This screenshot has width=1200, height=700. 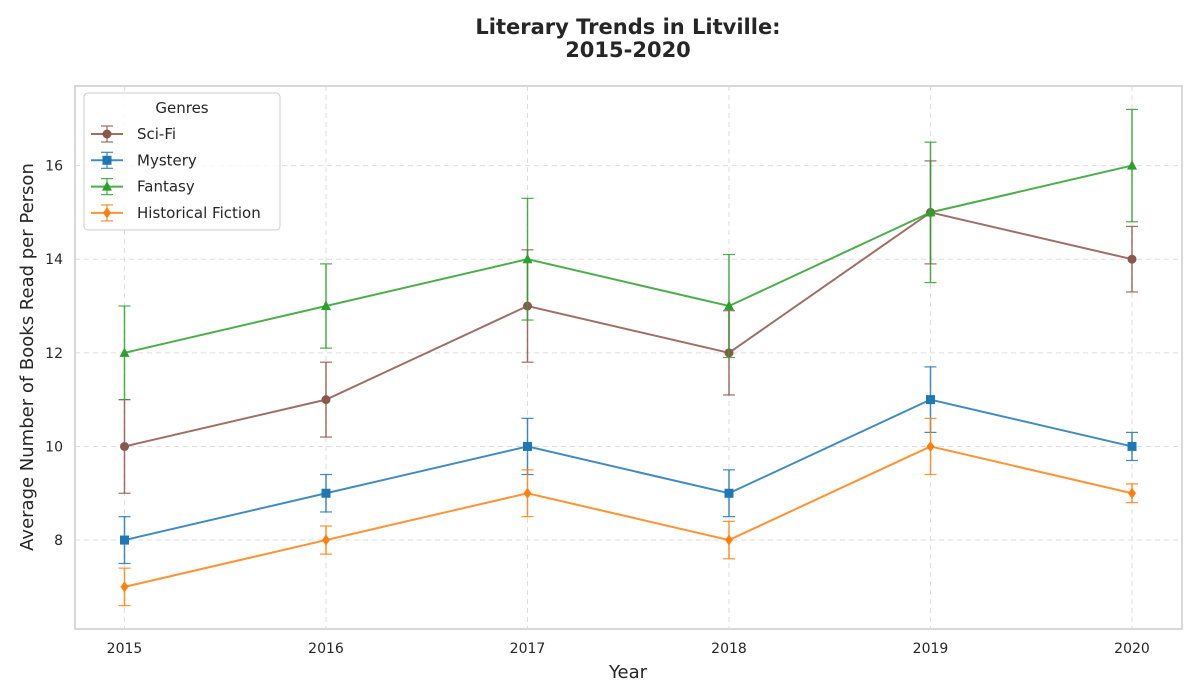 I want to click on legend-label: Mystery, so click(x=167, y=160).